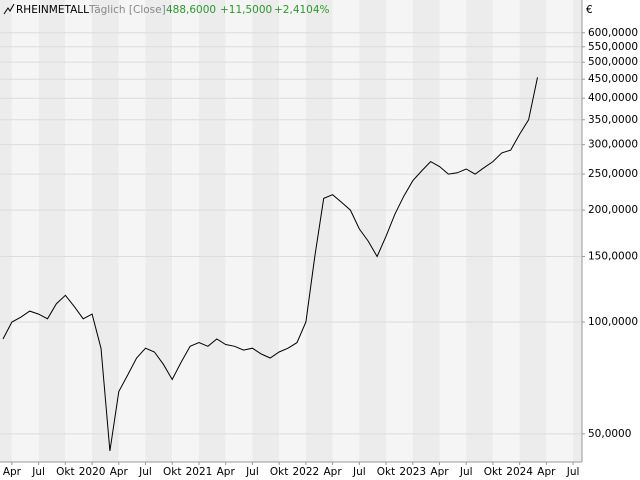 The width and height of the screenshot is (640, 480). What do you see at coordinates (519, 472) in the screenshot?
I see `x-tick-label: 2024` at bounding box center [519, 472].